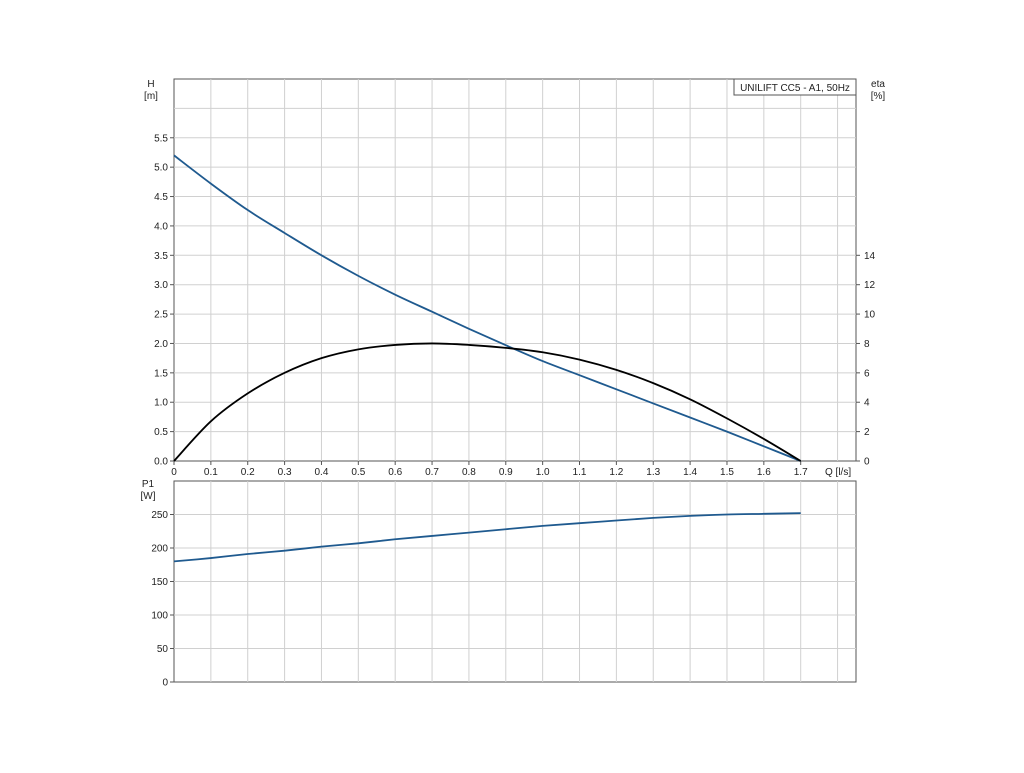 The width and height of the screenshot is (1024, 773). What do you see at coordinates (161, 285) in the screenshot?
I see `head-tick-label: 3.0` at bounding box center [161, 285].